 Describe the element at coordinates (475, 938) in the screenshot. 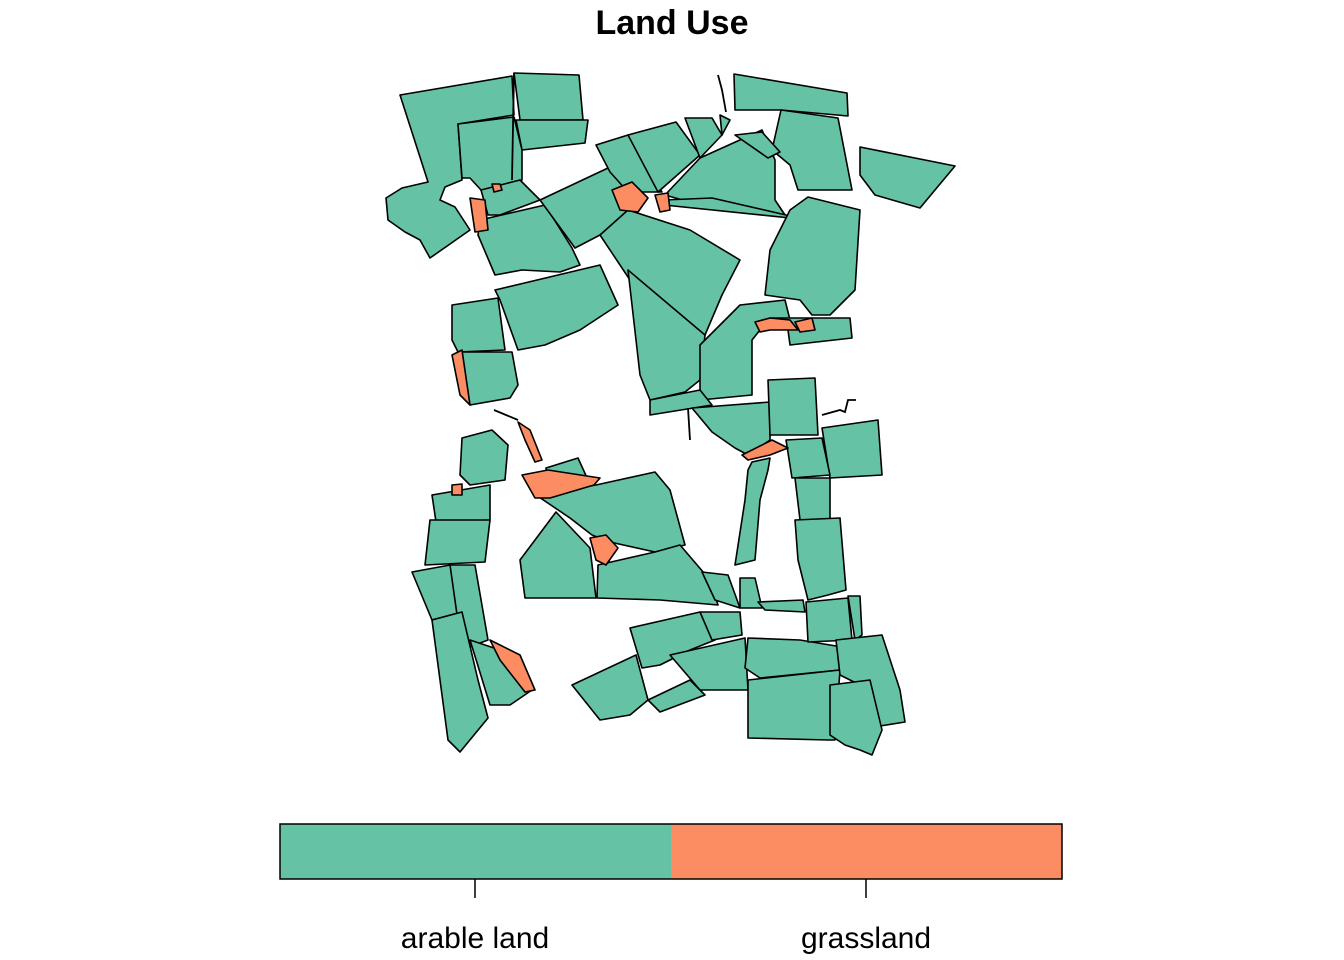

I see `legend-label-arable-land: arable land` at that location.